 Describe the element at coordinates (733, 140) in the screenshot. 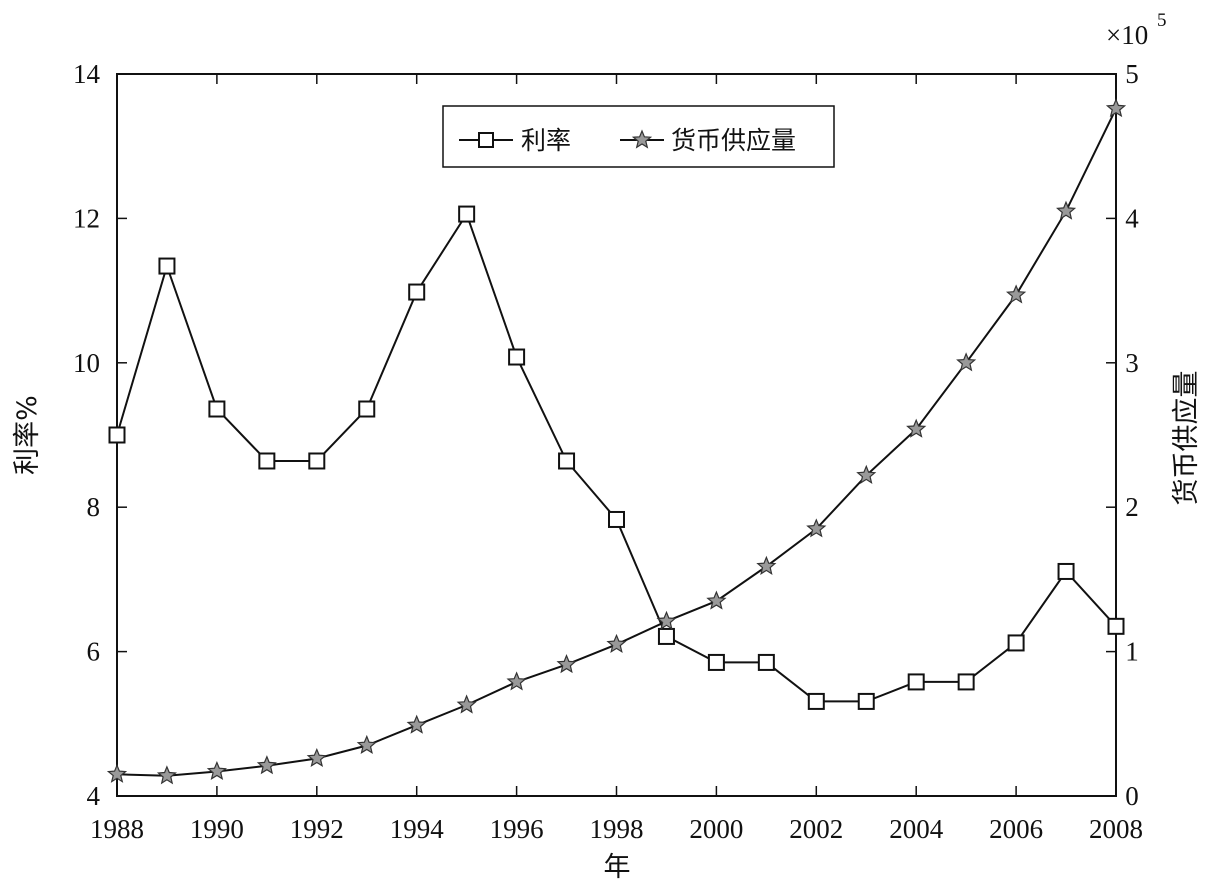

I see `legend-label-money: 货币供应量` at that location.